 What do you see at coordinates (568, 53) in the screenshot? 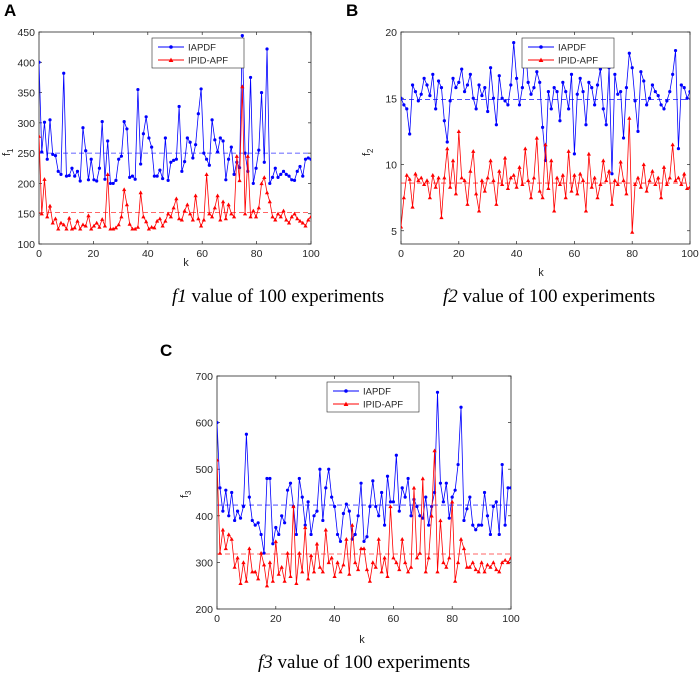
I see `panel-b-legend: IAPDF IPID-APF` at bounding box center [568, 53].